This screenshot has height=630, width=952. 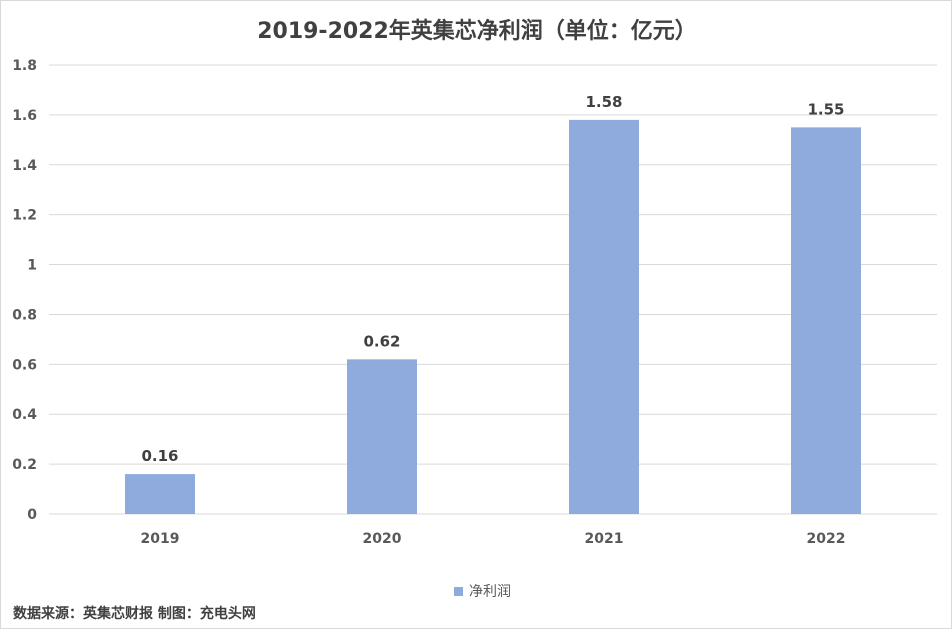 What do you see at coordinates (24, 465) in the screenshot?
I see `y-tick-label: 0.2` at bounding box center [24, 465].